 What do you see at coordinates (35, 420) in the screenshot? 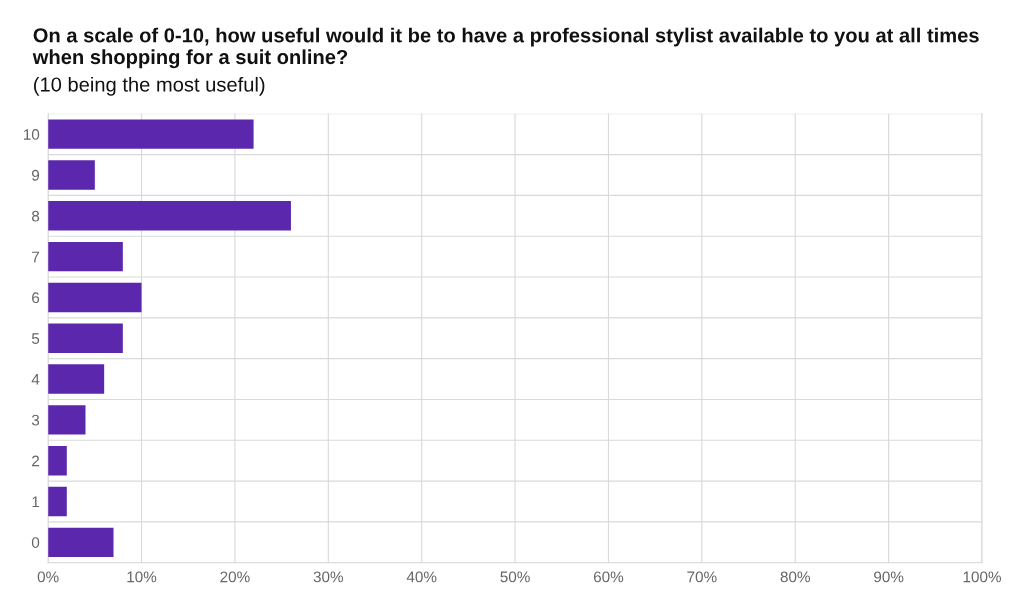
I see `y-tick-label: 3` at bounding box center [35, 420].